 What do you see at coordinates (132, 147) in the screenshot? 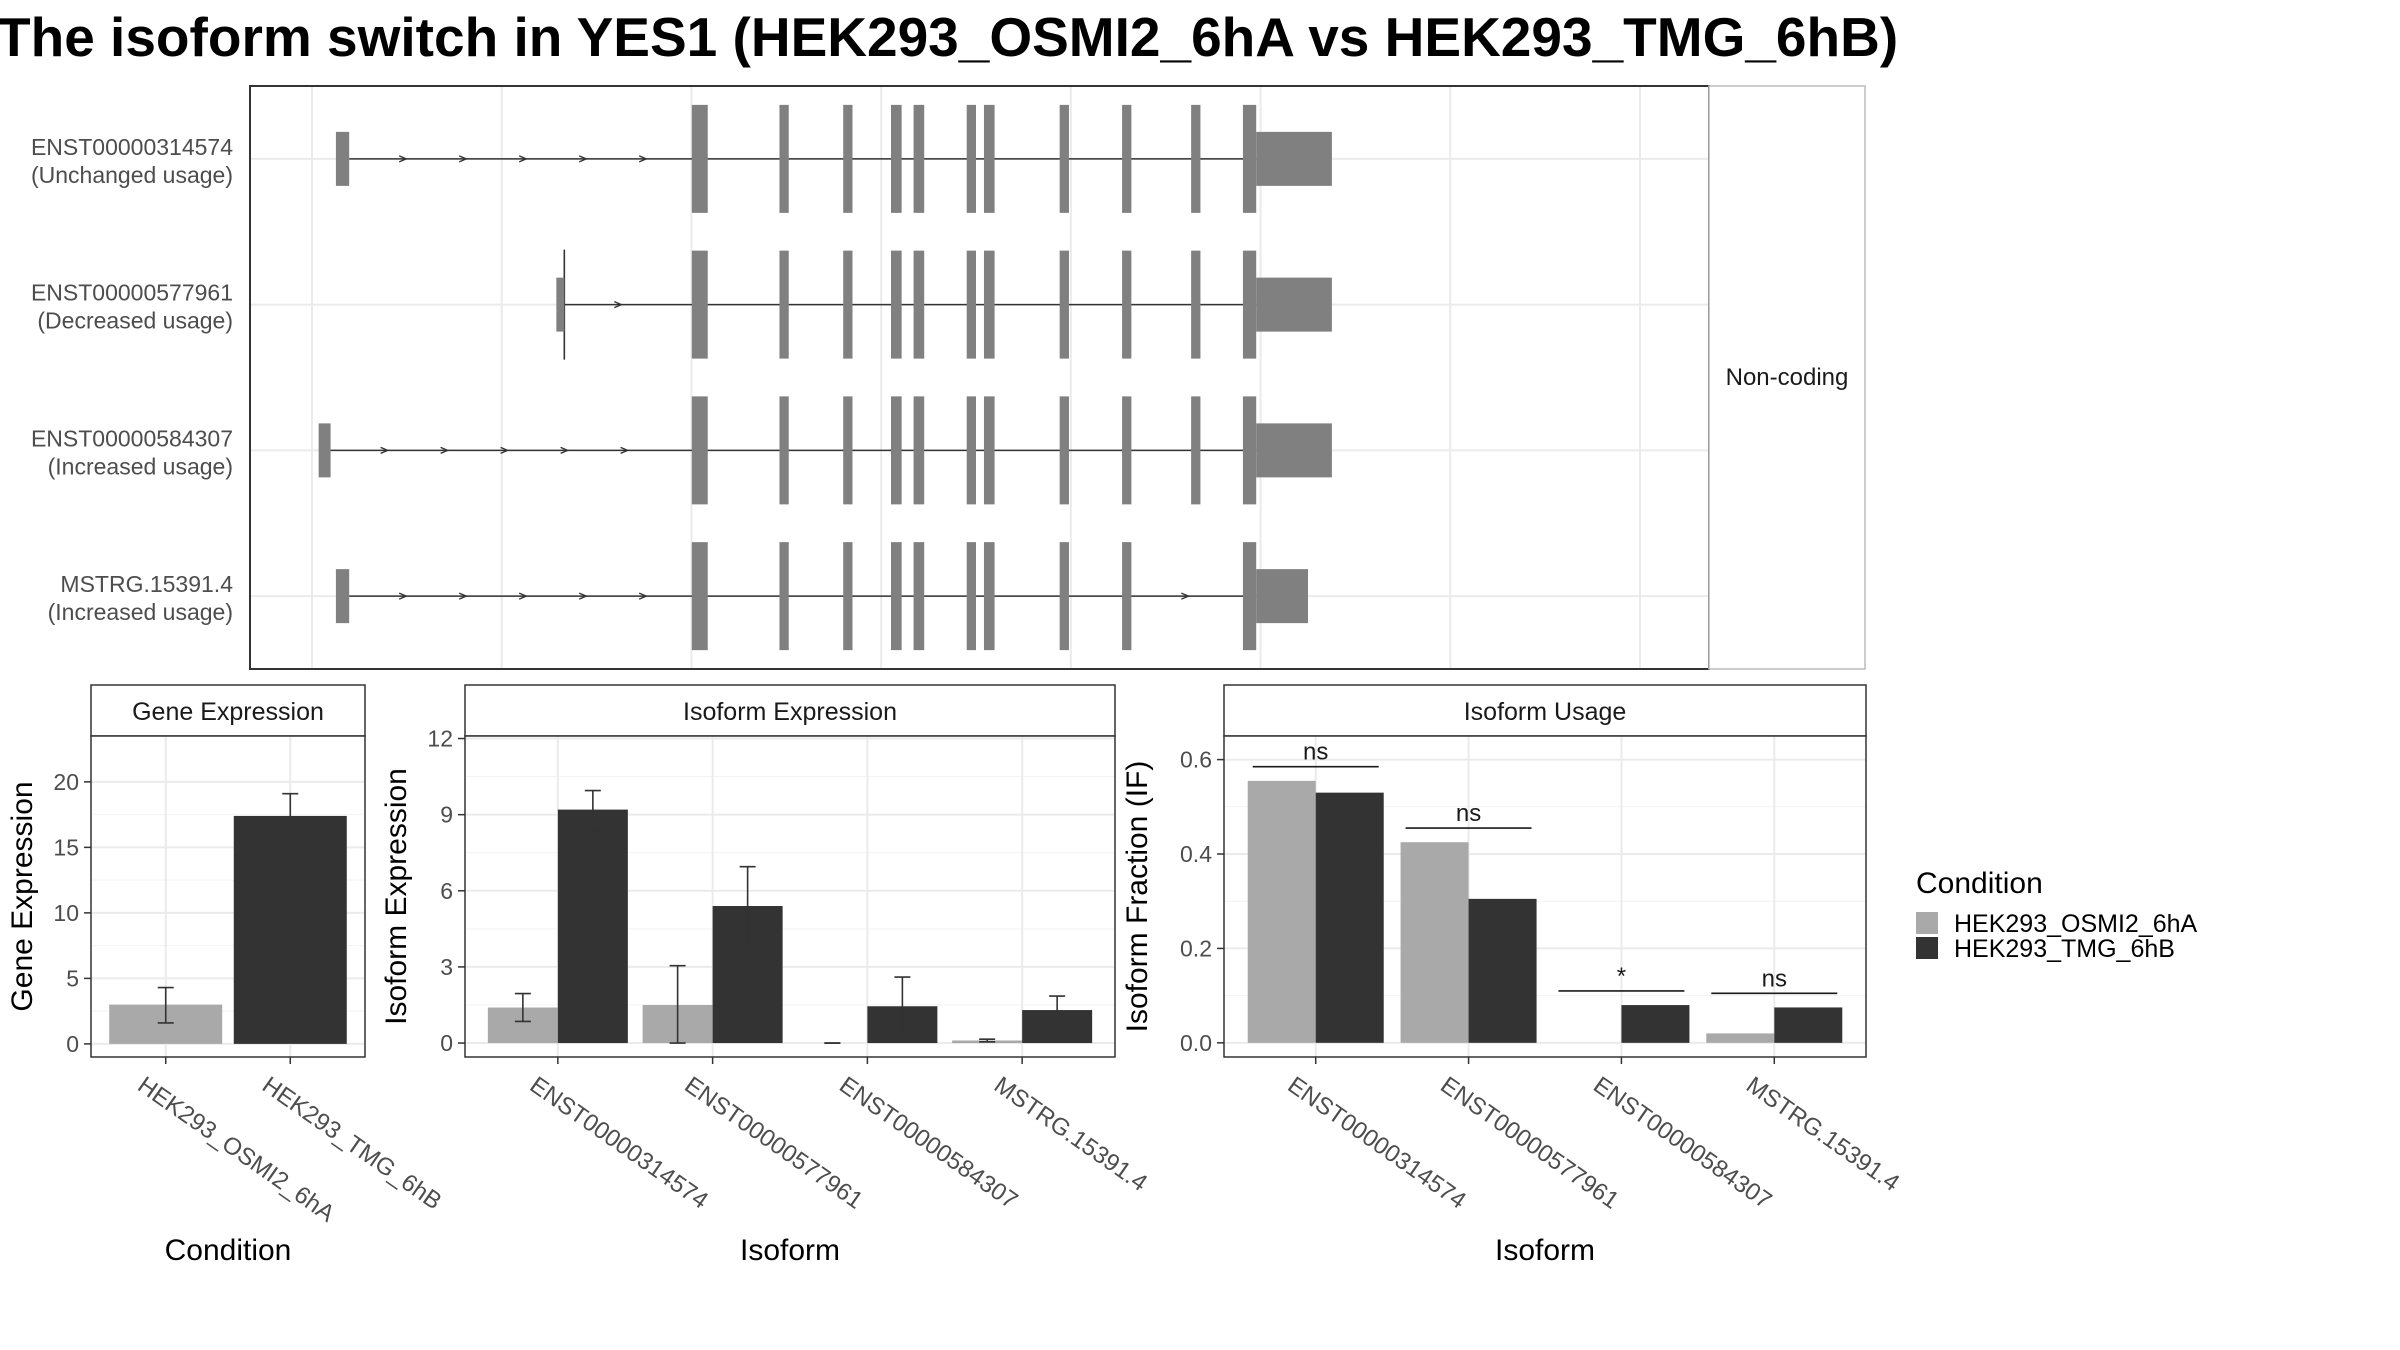
I see `transcript-id-label: ENST00000314574` at bounding box center [132, 147].